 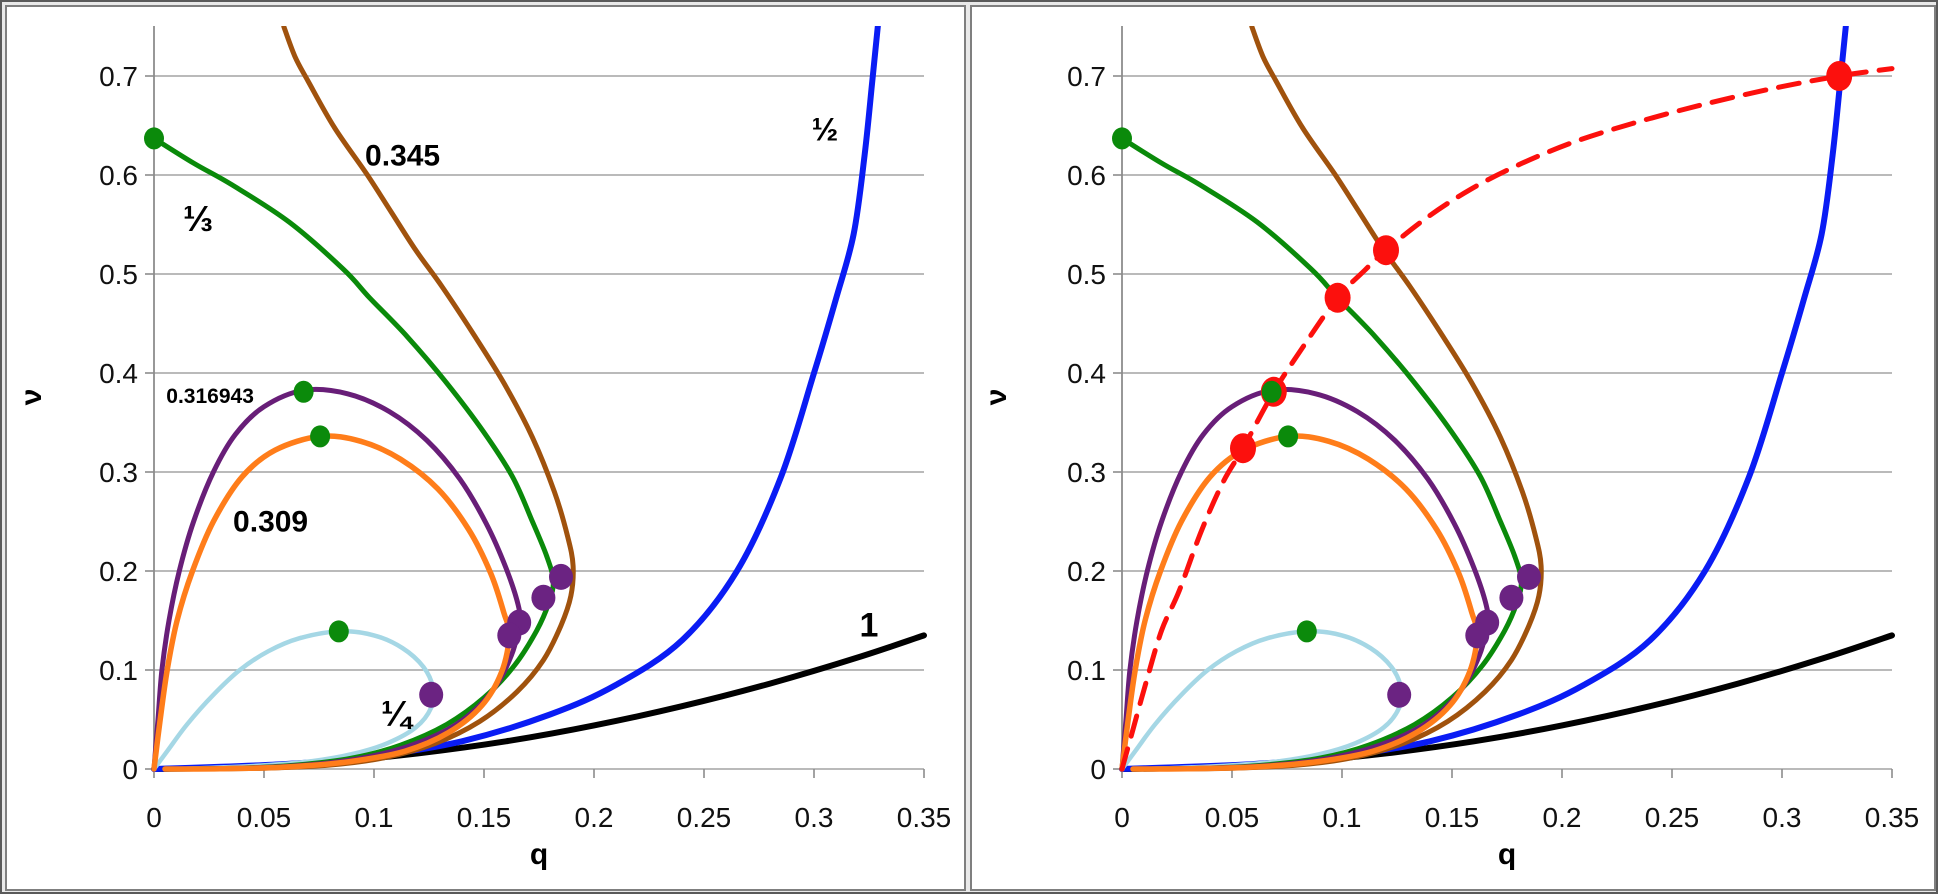 I want to click on curve-label: ¼, so click(x=397, y=713).